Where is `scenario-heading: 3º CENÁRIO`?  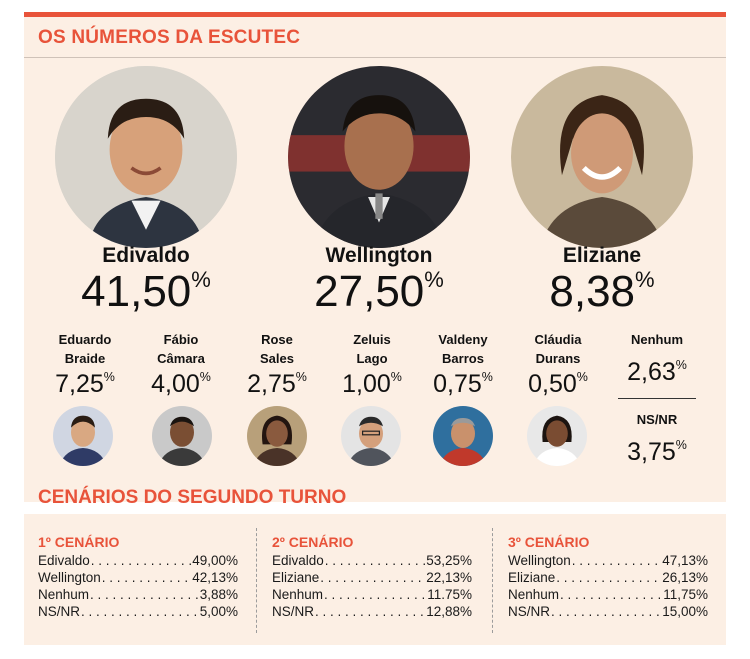
scenario-heading: 3º CENÁRIO is located at coordinates (549, 542).